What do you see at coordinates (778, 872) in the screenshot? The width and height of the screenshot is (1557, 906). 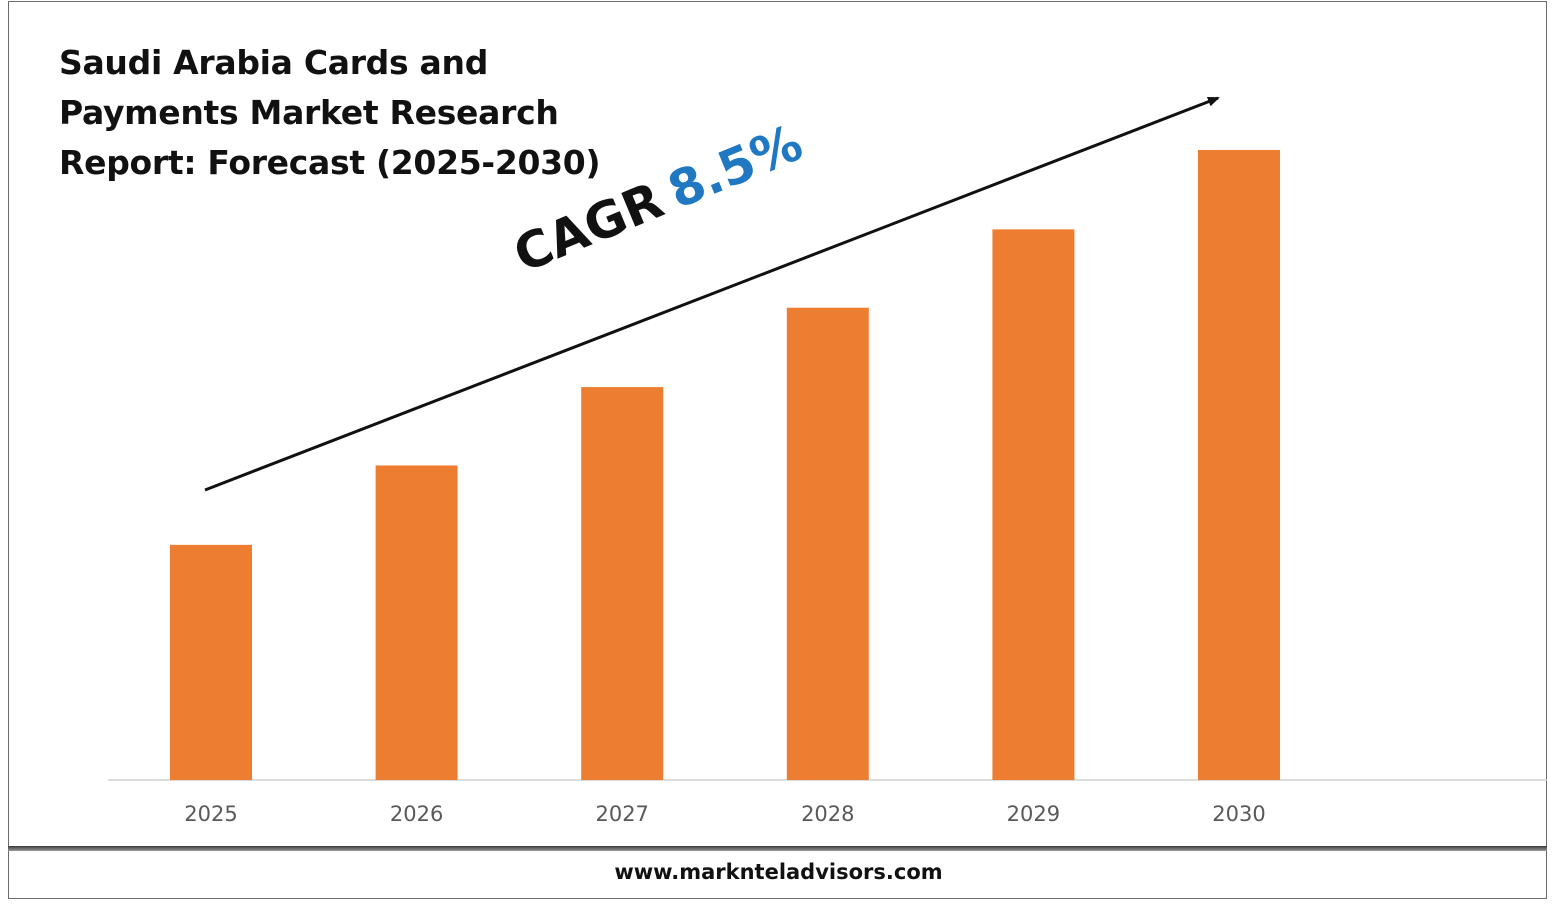 I see `footer-url: www.marknteladvisors.com` at bounding box center [778, 872].